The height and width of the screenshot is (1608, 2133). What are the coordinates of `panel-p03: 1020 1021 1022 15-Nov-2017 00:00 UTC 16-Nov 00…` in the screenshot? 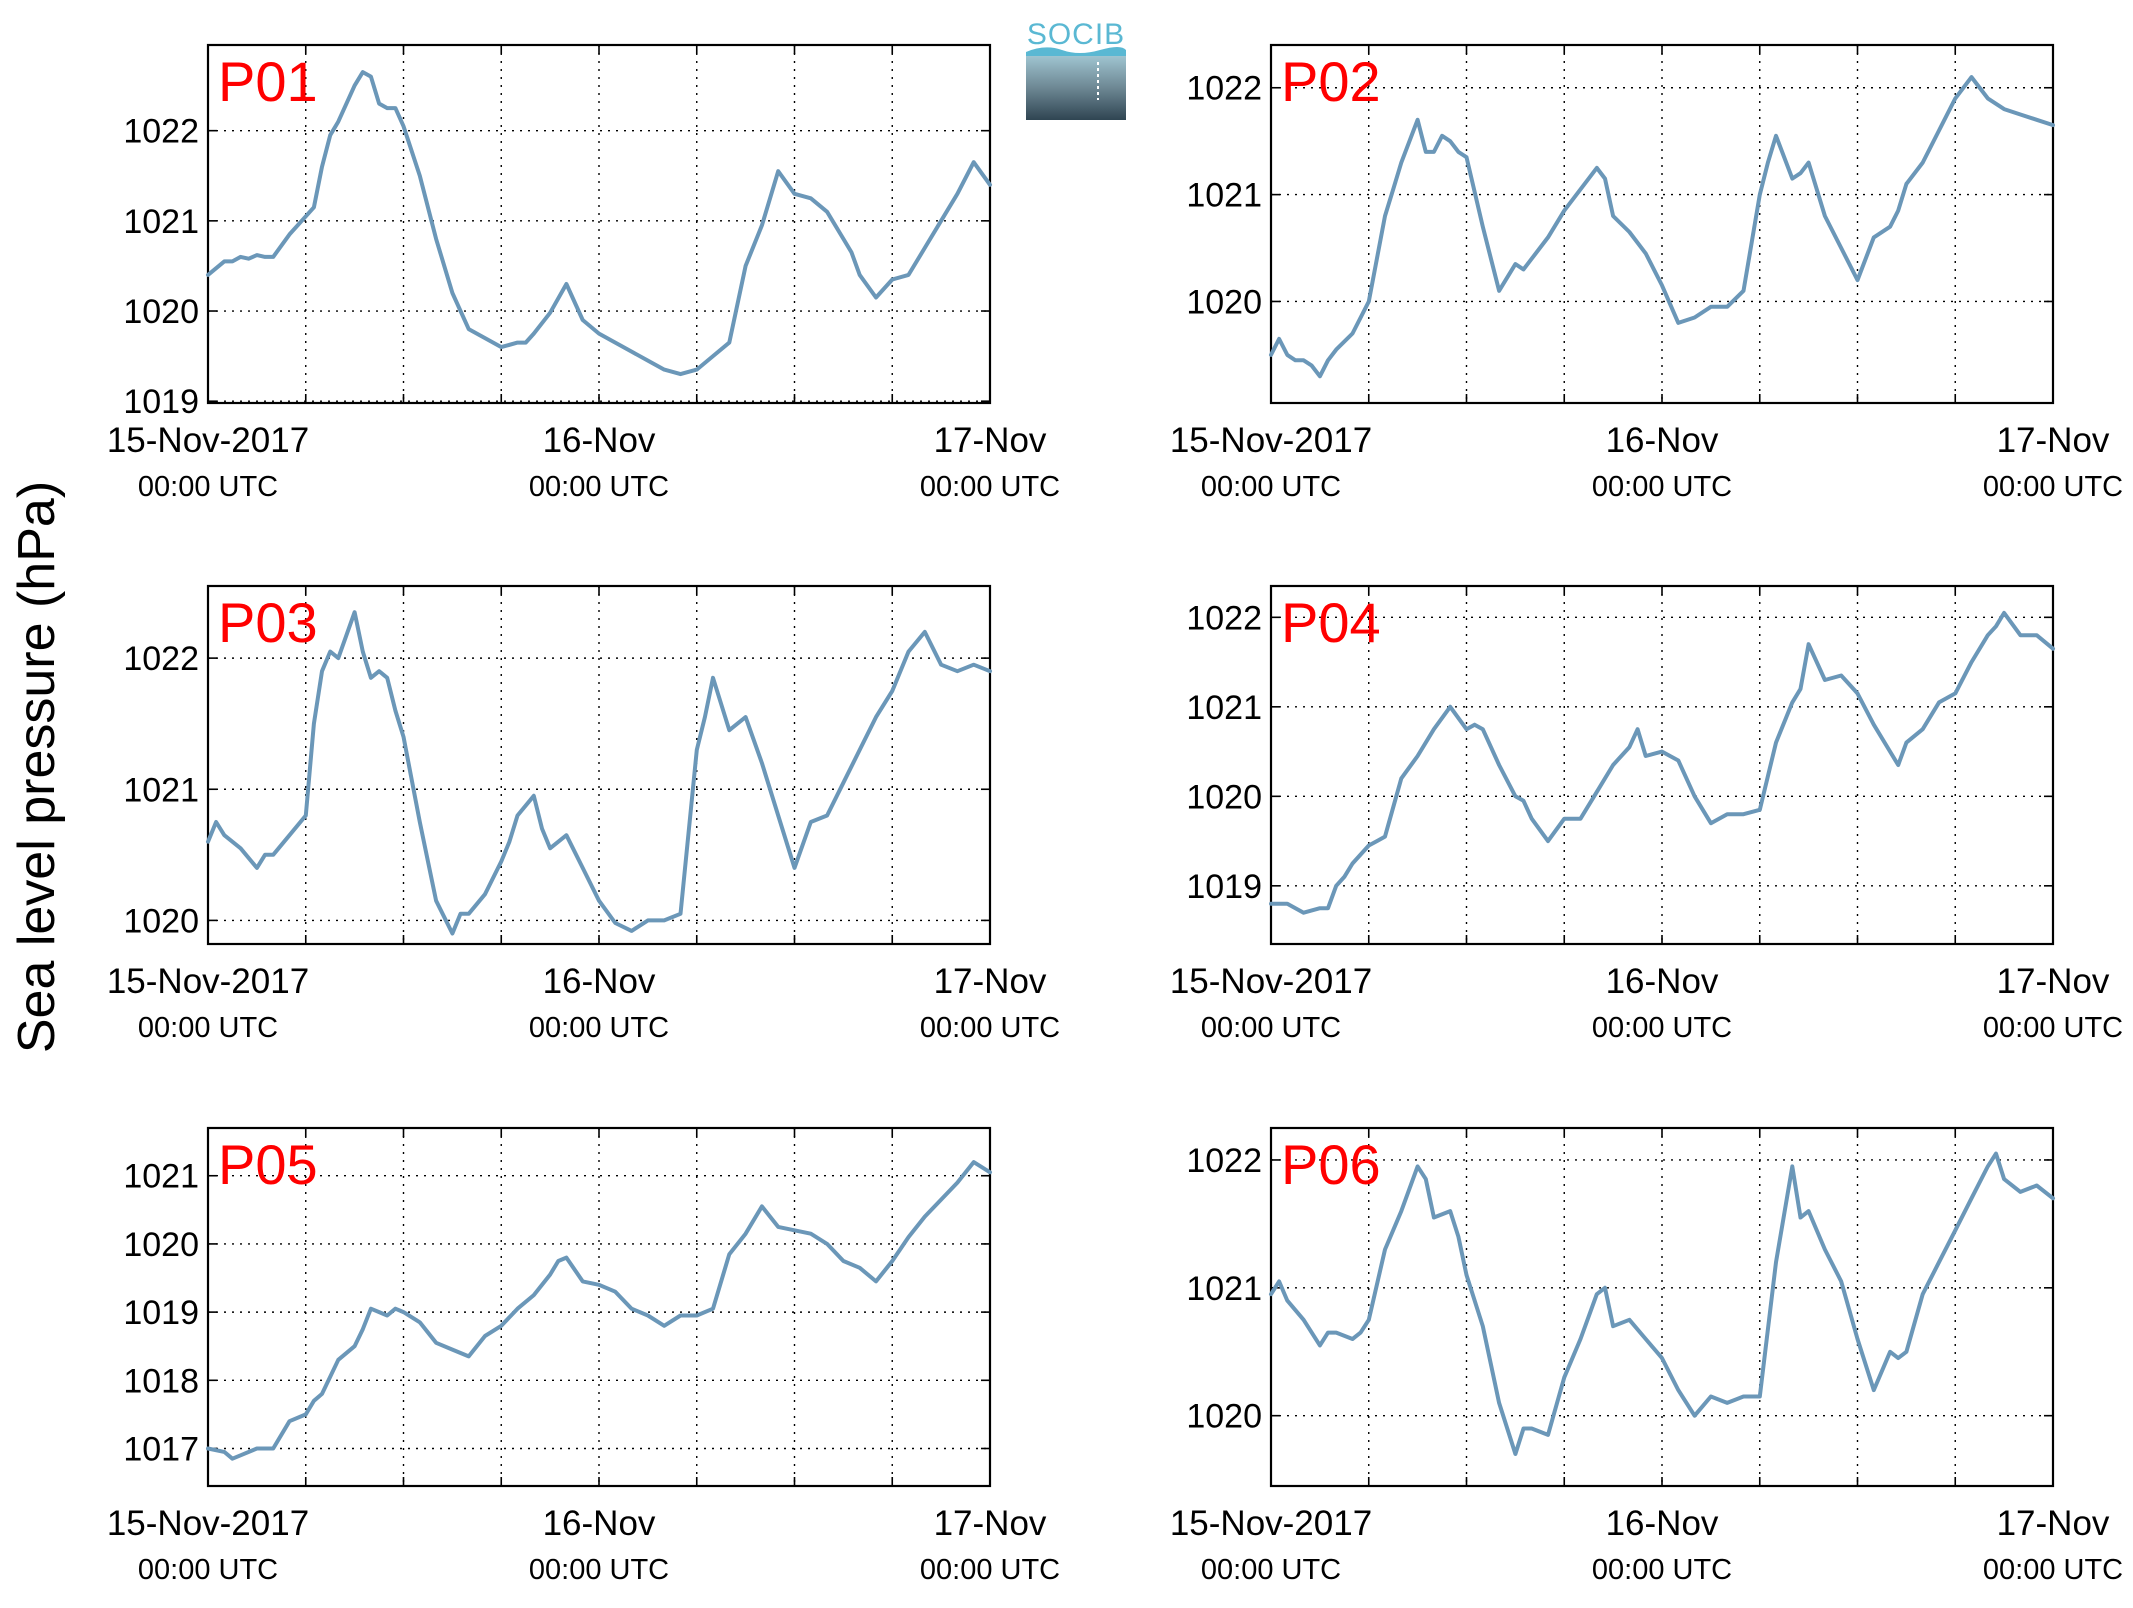 It's located at (583, 814).